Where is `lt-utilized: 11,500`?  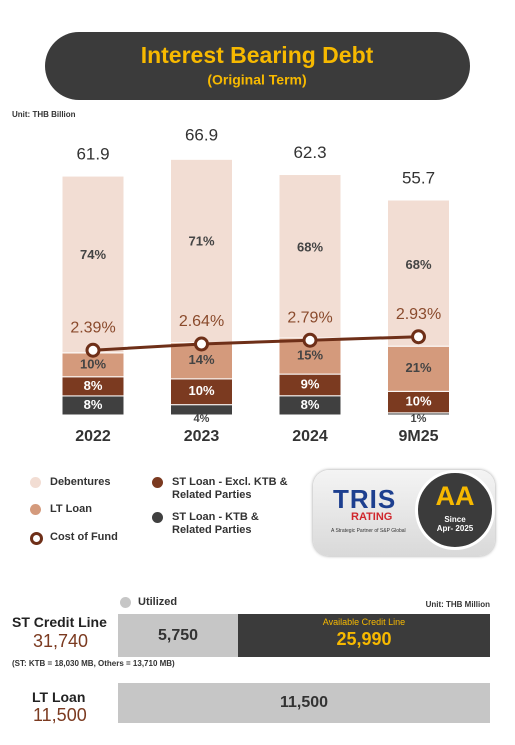 lt-utilized: 11,500 is located at coordinates (304, 703).